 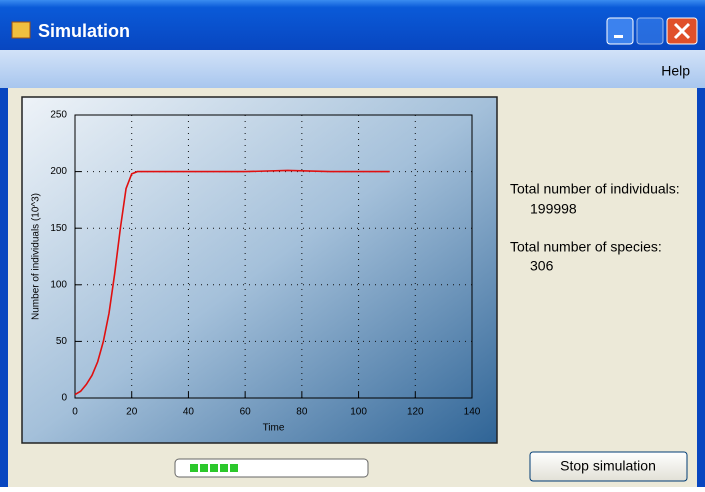 I want to click on maximize-button, so click(x=650, y=31).